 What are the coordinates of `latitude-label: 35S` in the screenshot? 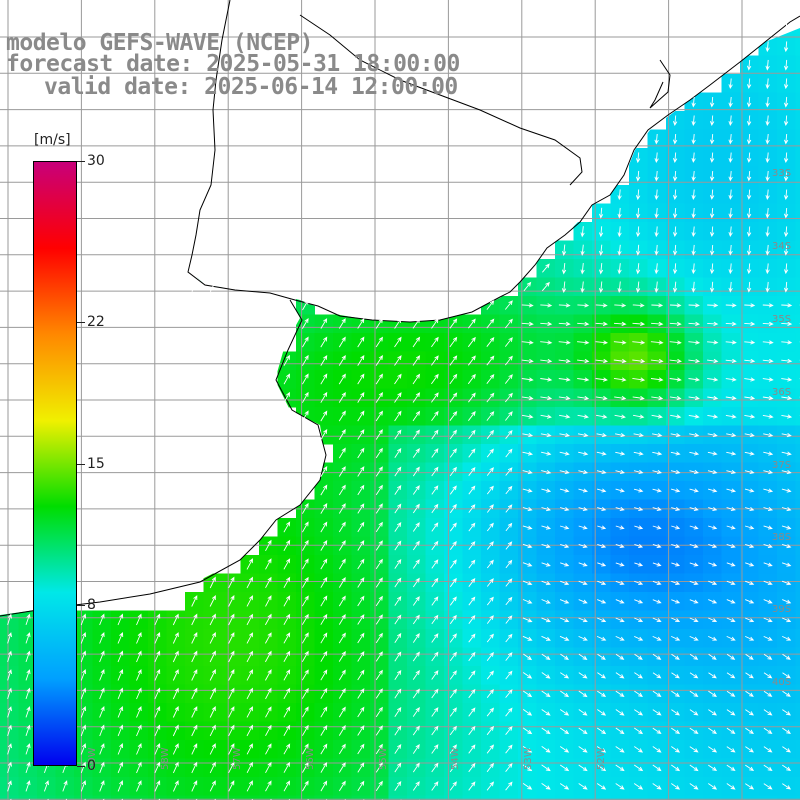 It's located at (781, 319).